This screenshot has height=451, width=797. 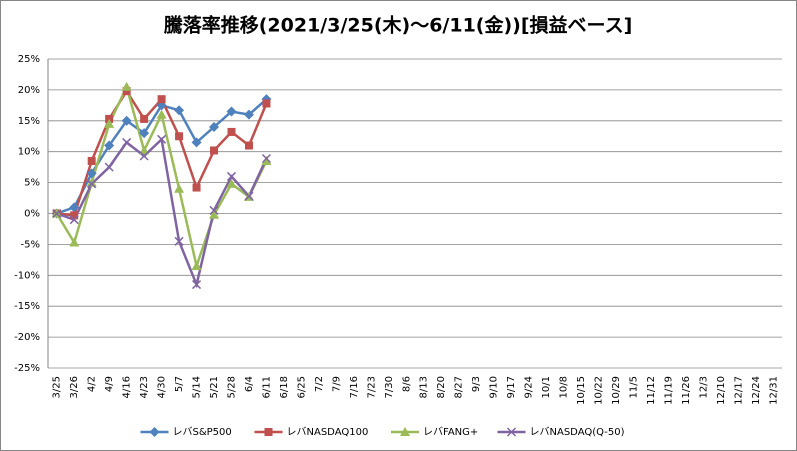 What do you see at coordinates (27, 368) in the screenshot?
I see `y-tick-label: -25%` at bounding box center [27, 368].